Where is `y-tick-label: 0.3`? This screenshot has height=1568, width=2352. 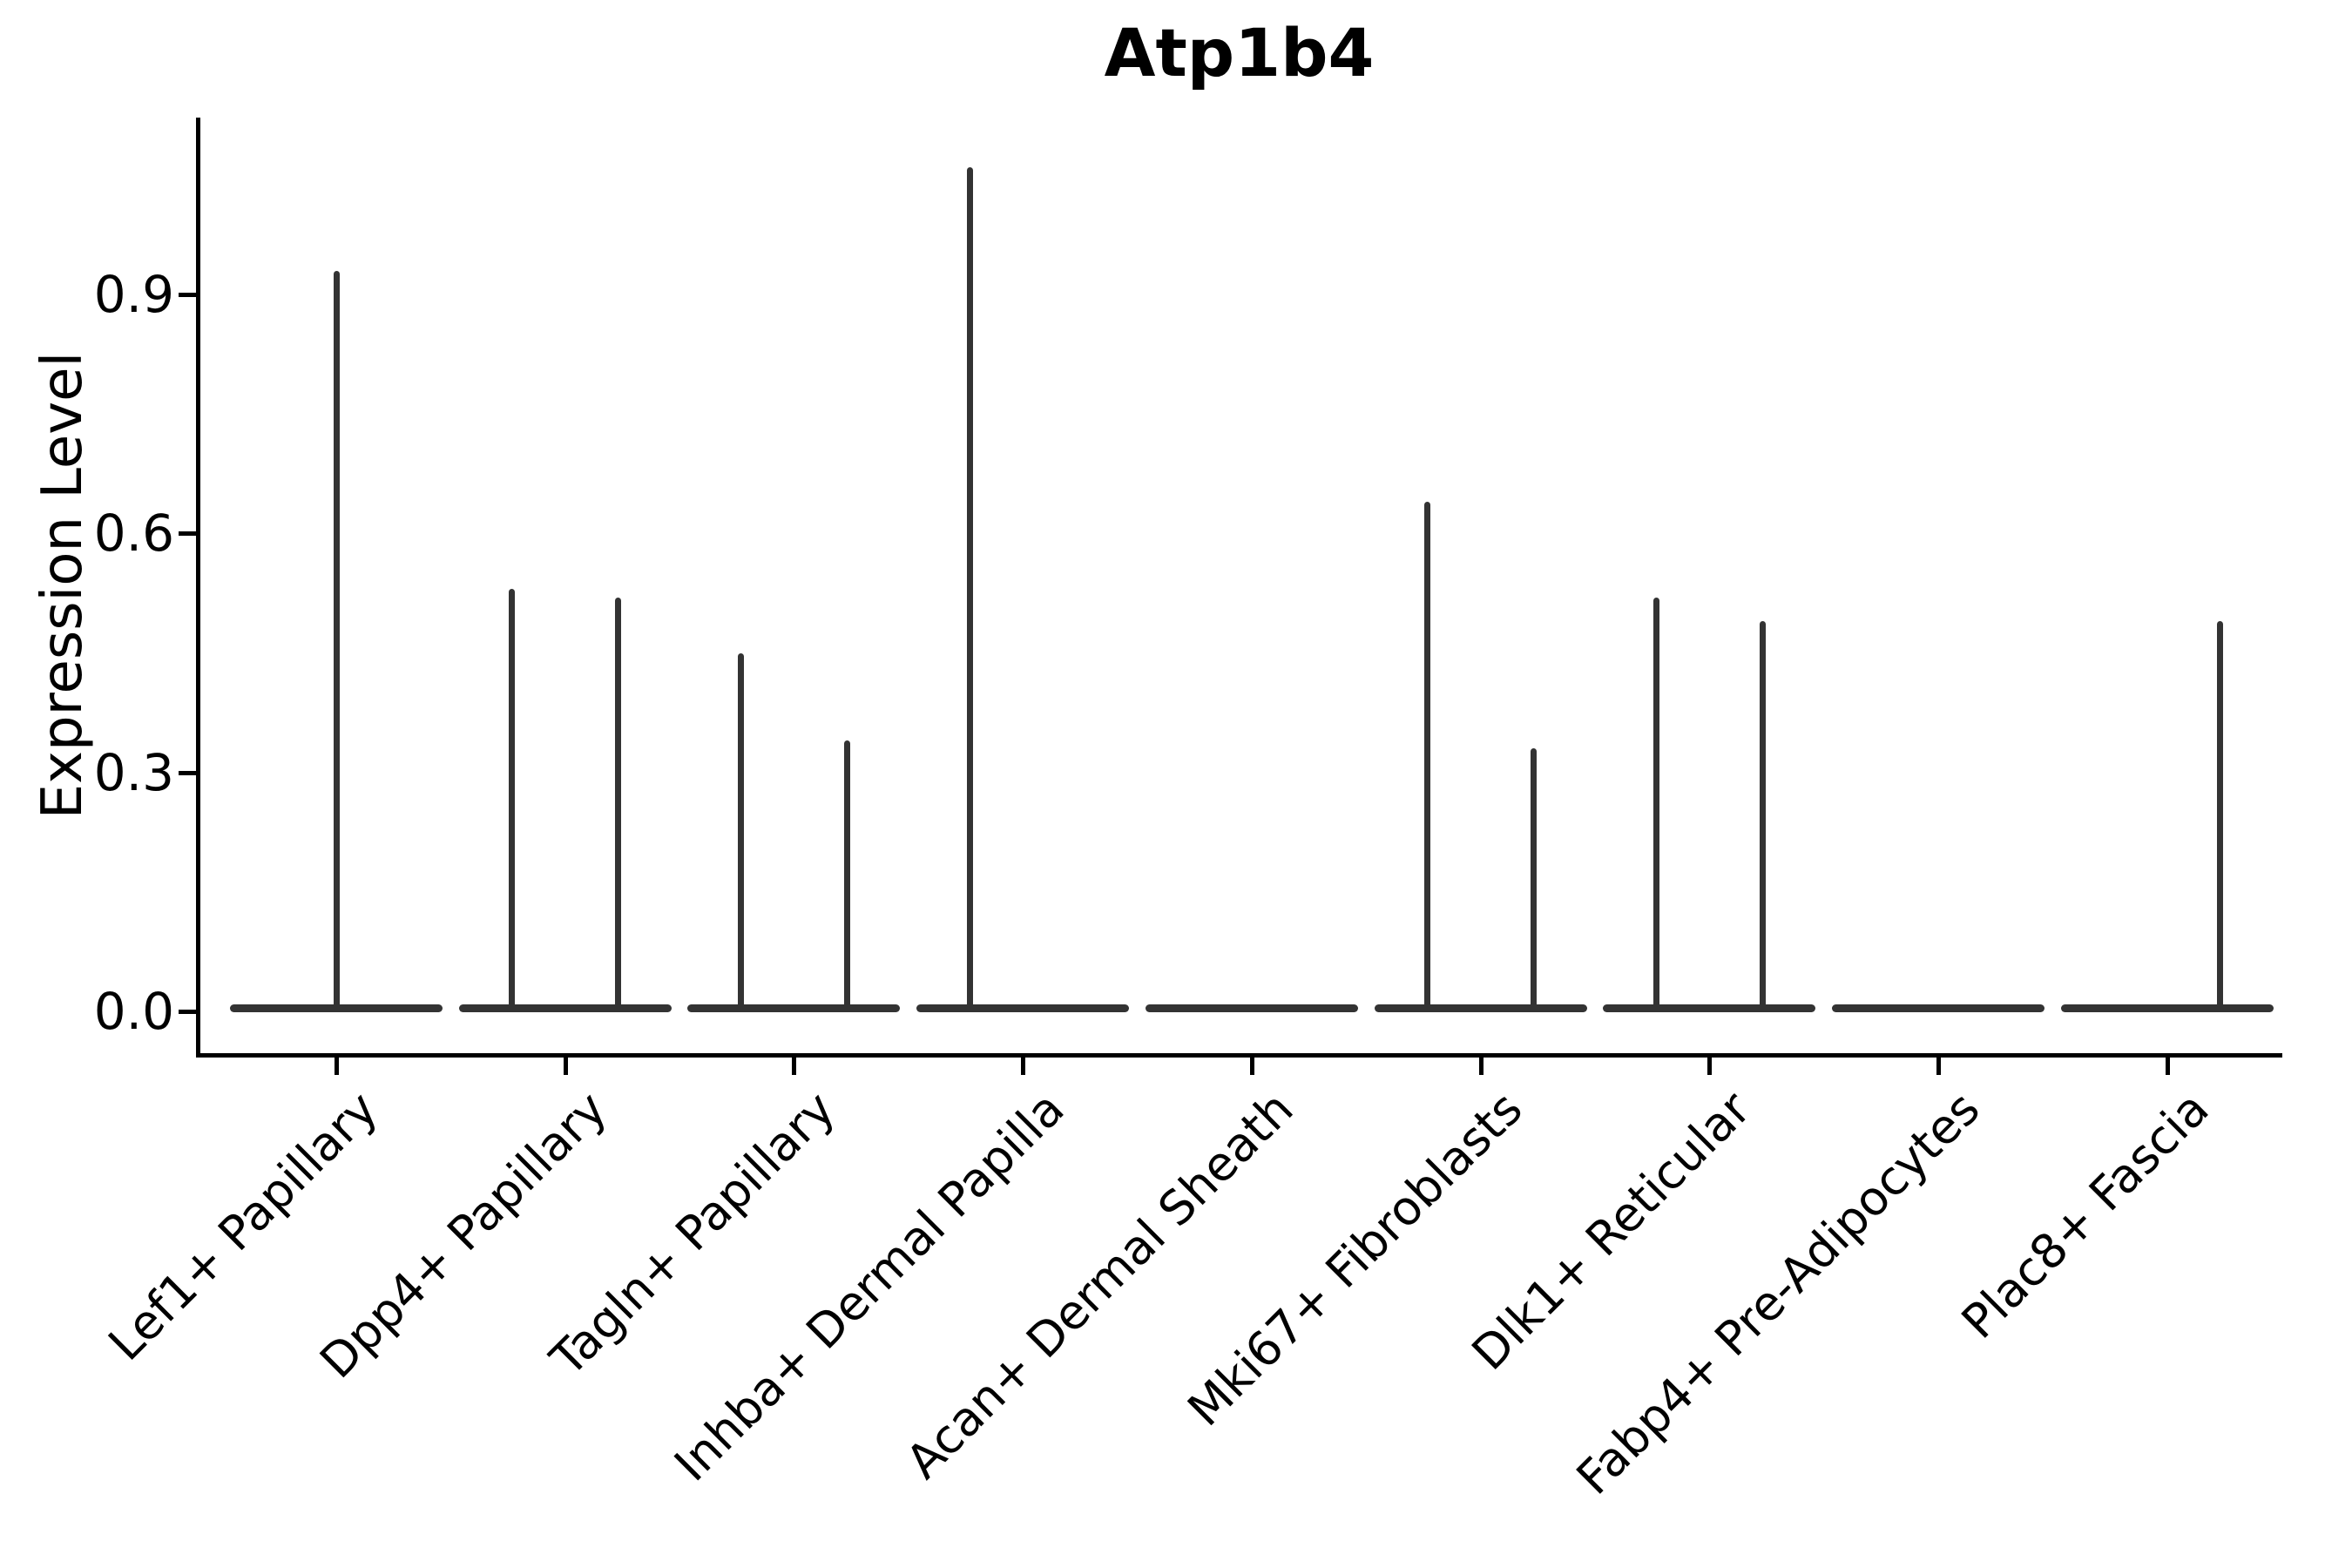 y-tick-label: 0.3 is located at coordinates (134, 772).